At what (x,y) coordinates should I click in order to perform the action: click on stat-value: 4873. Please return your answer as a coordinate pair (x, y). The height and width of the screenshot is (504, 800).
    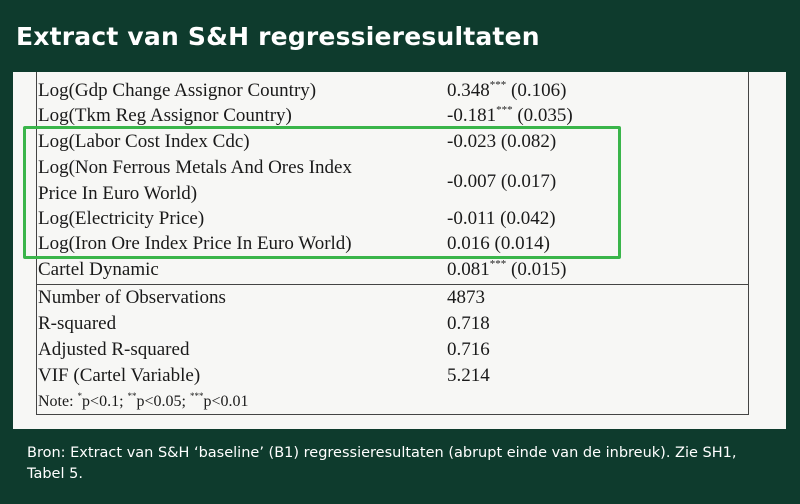
    Looking at the image, I should click on (466, 297).